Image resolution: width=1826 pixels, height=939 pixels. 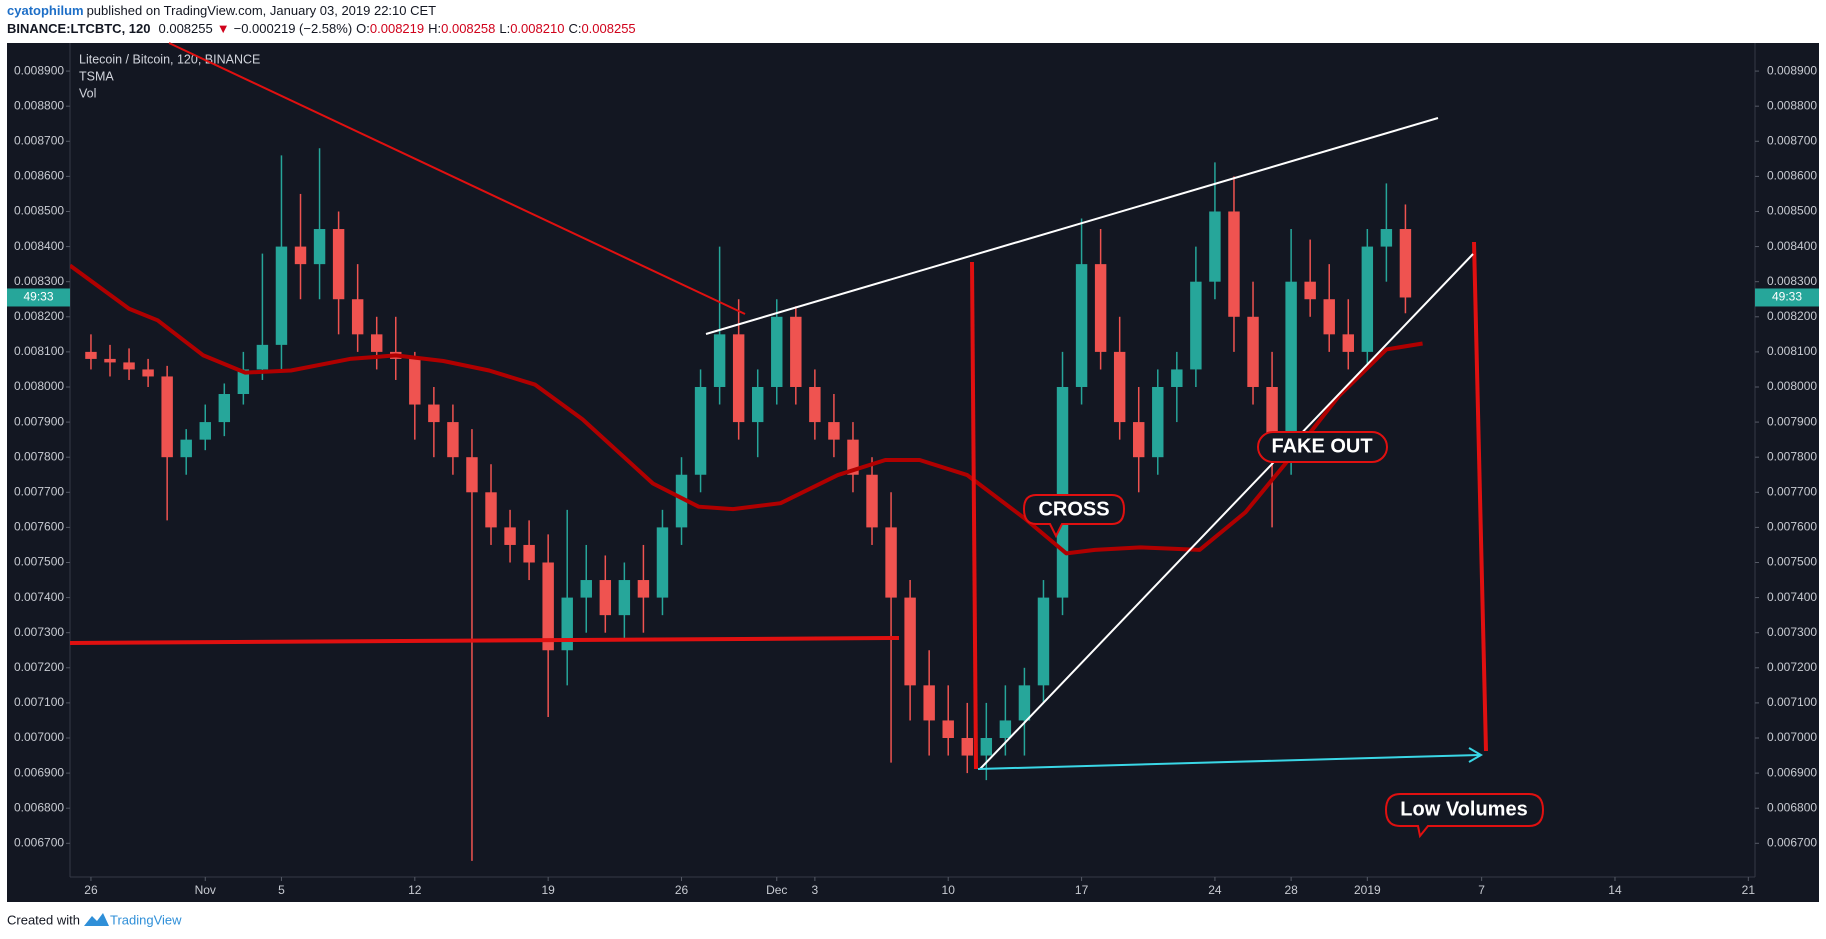 I want to click on trend-line, so click(x=457, y=178).